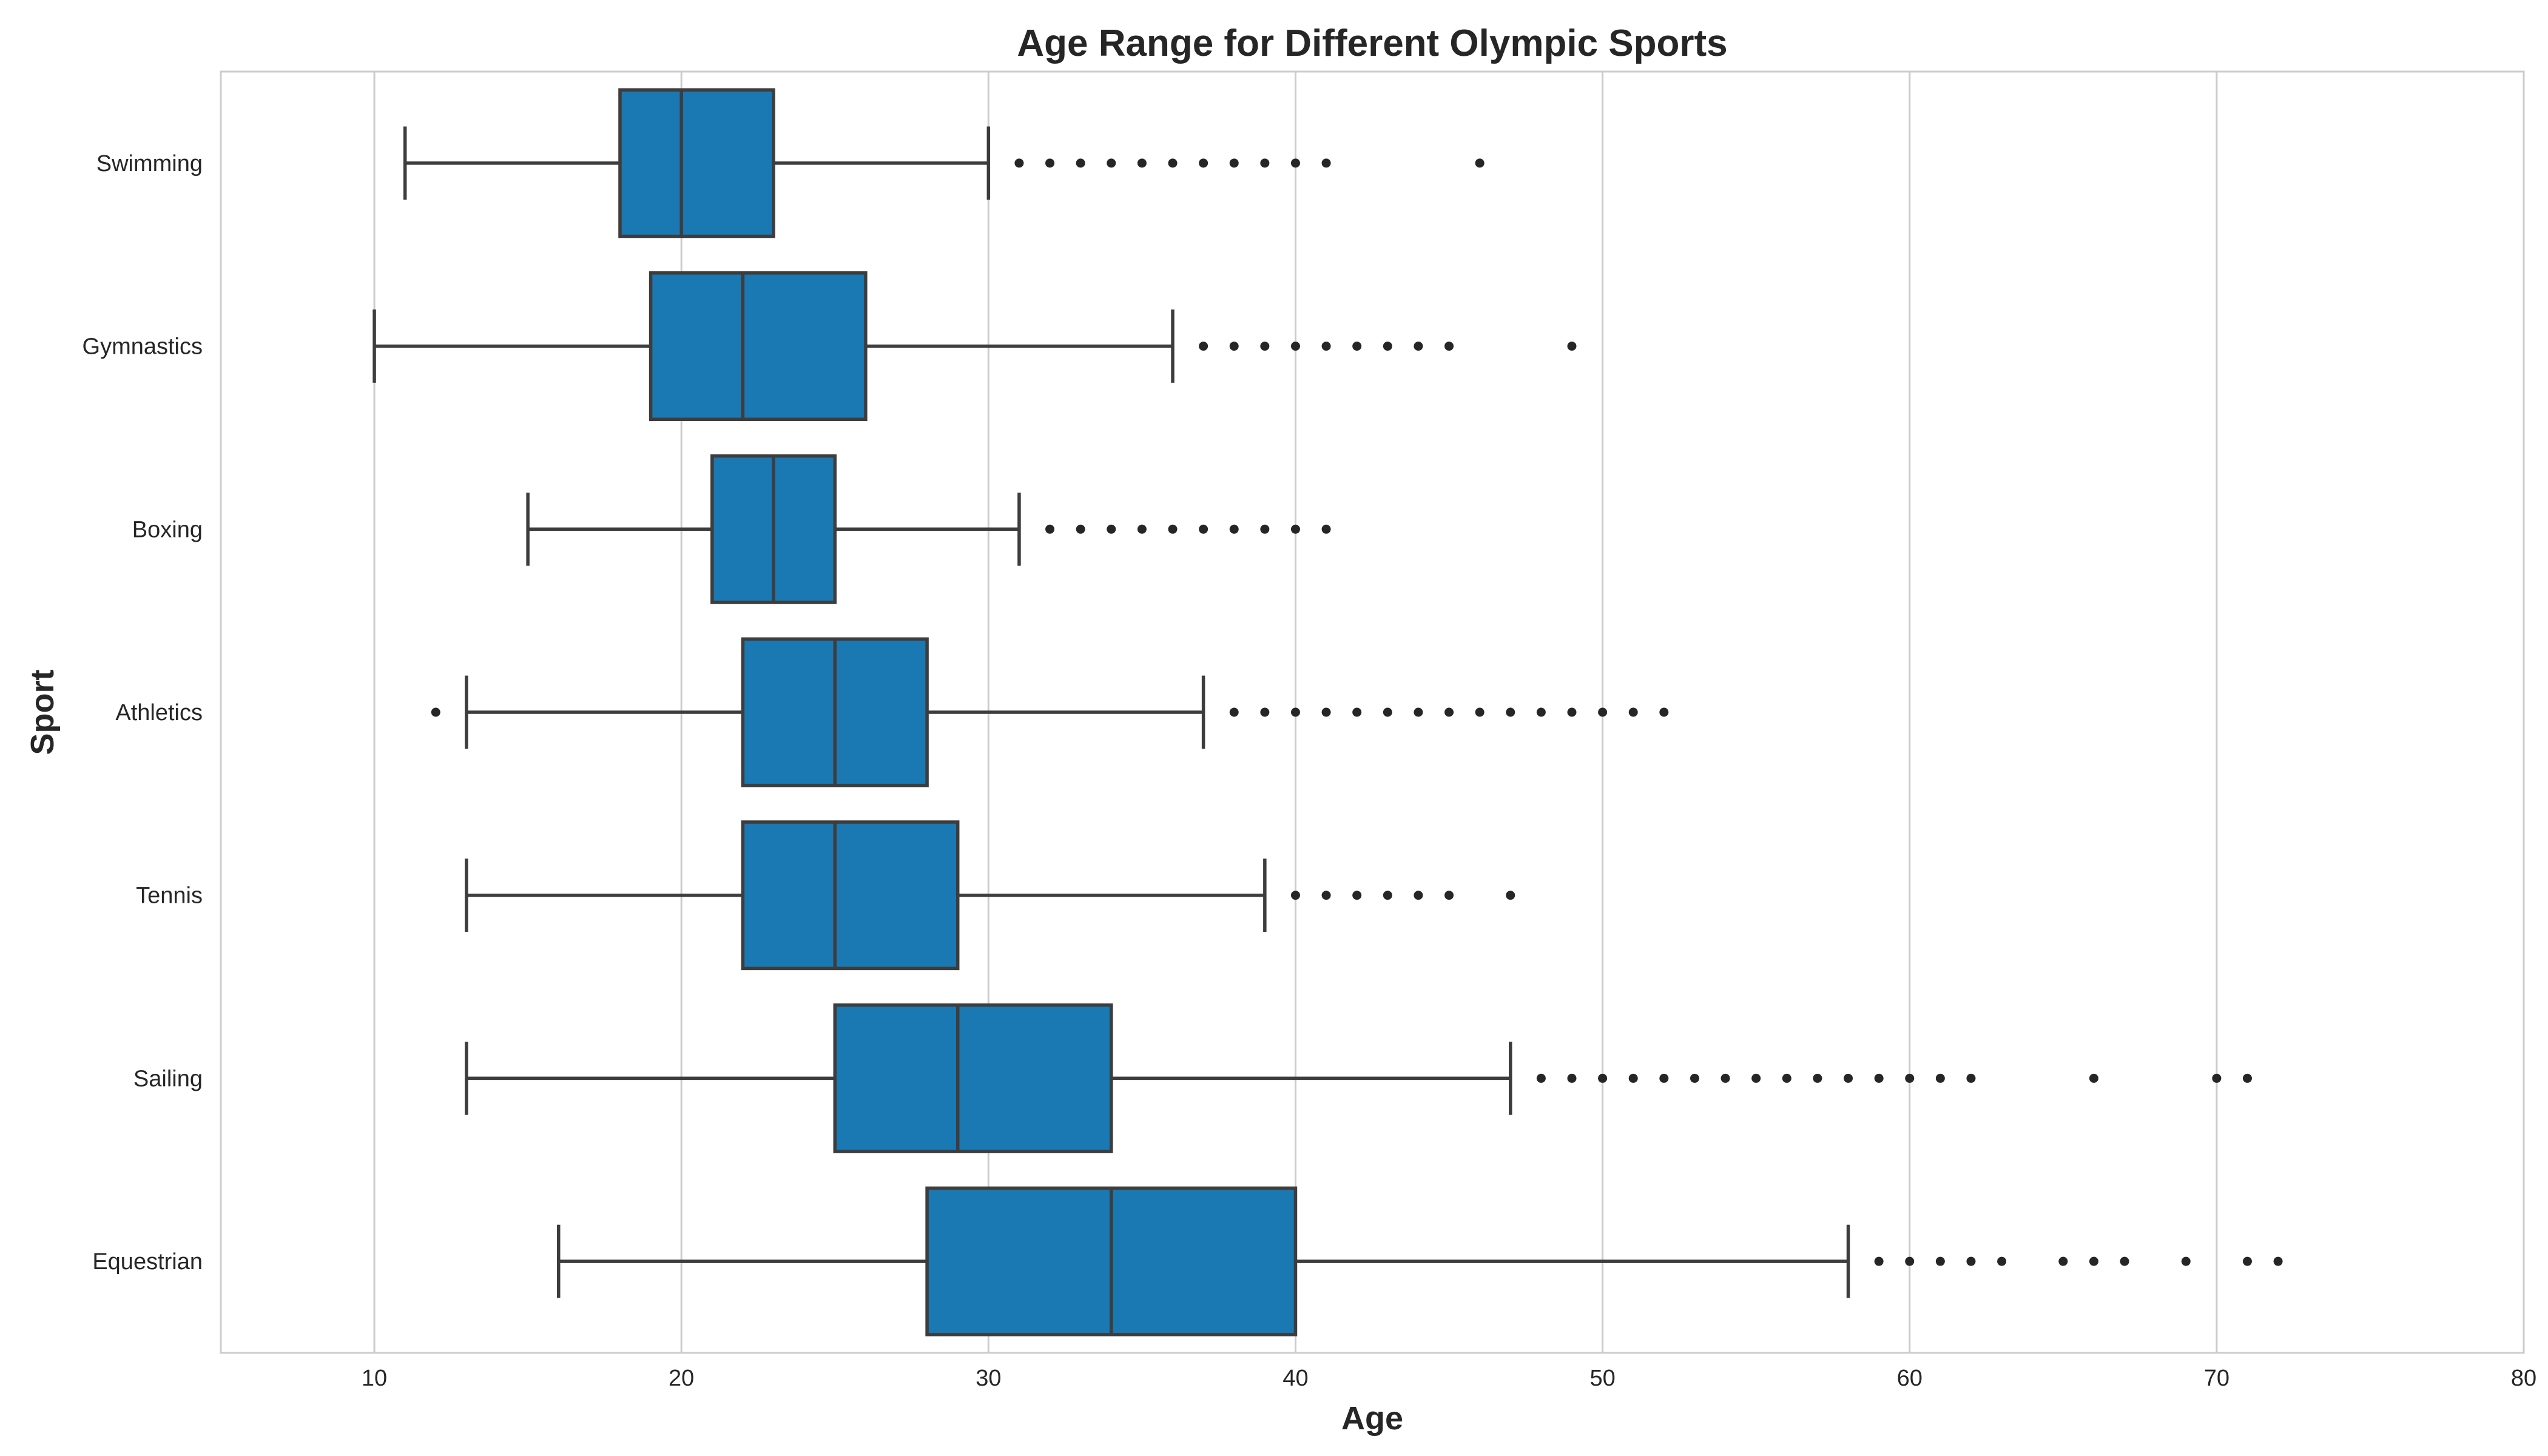 The image size is (2548, 1456). Describe the element at coordinates (159, 713) in the screenshot. I see `y-tick-label-athletics: Athletics` at that location.